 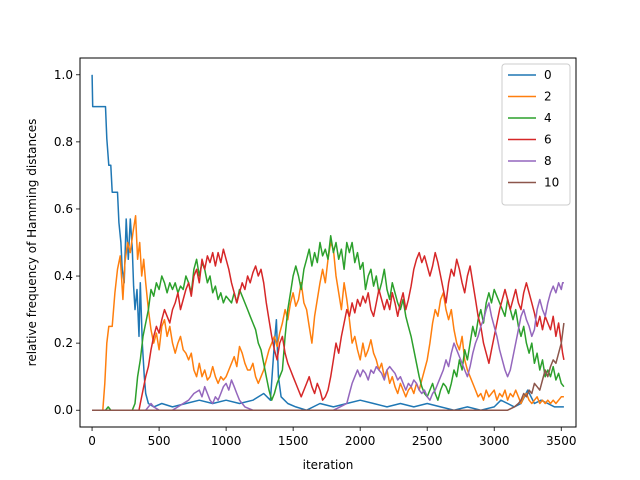 What do you see at coordinates (63, 276) in the screenshot?
I see `y-tick-label: 0.4` at bounding box center [63, 276].